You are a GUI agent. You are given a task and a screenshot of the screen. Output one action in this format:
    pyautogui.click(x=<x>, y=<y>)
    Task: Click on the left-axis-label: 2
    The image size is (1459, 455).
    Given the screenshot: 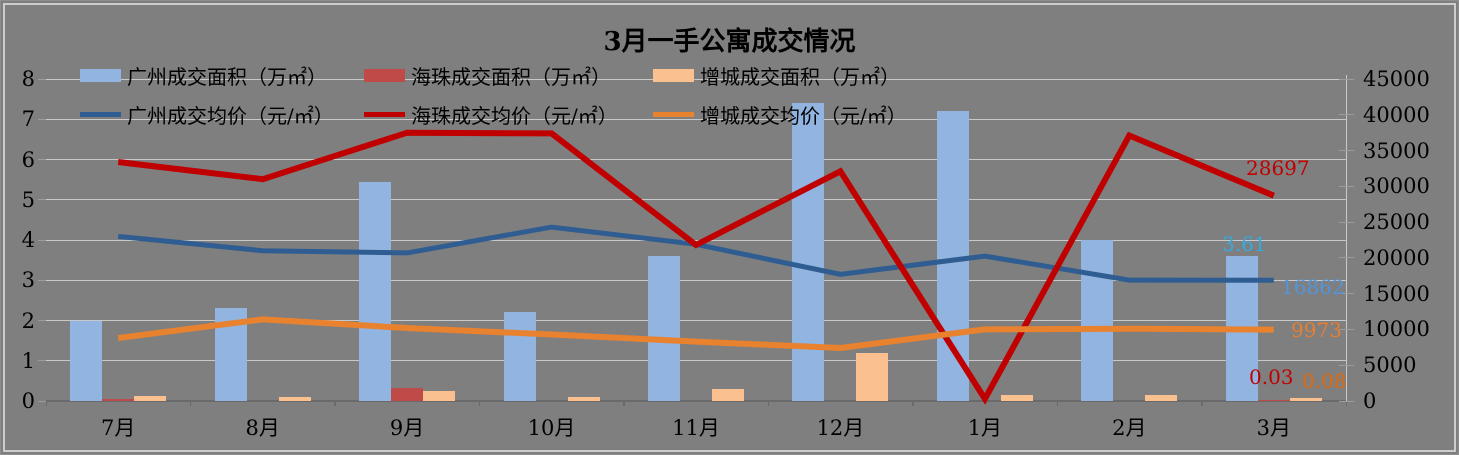 What is the action you would take?
    pyautogui.click(x=28, y=320)
    